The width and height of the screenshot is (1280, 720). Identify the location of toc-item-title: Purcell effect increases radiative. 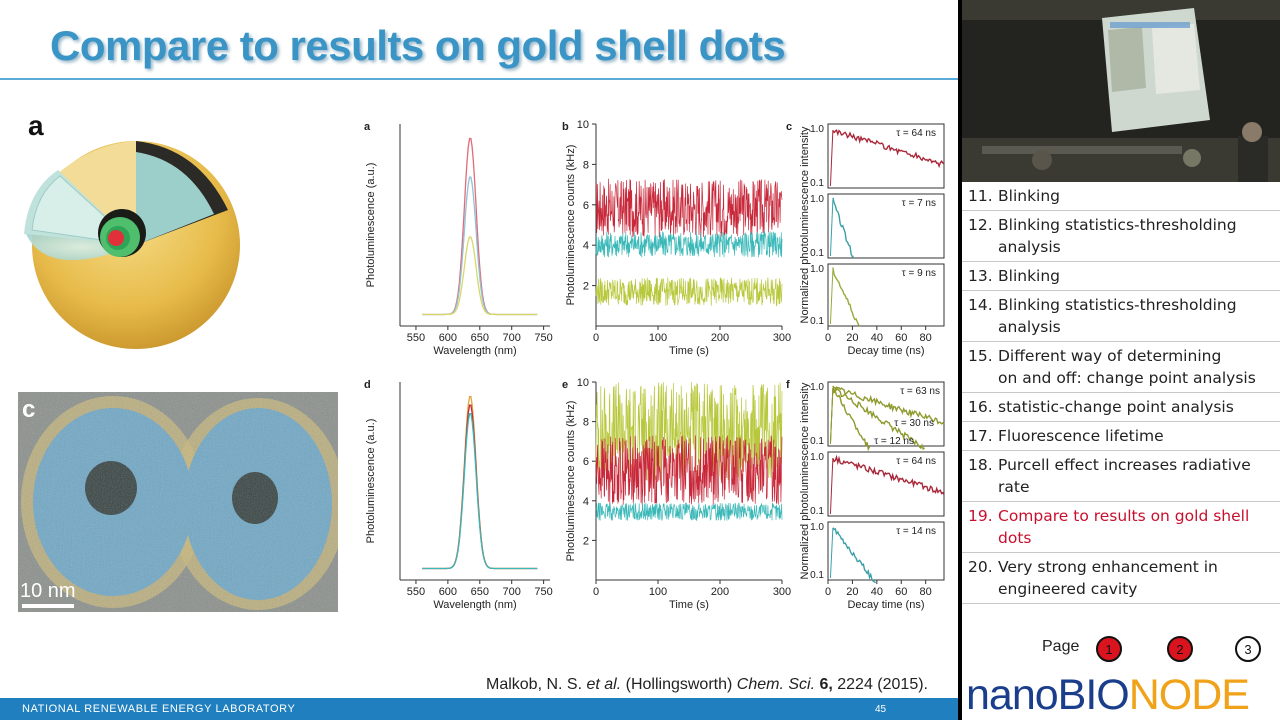
(1124, 465).